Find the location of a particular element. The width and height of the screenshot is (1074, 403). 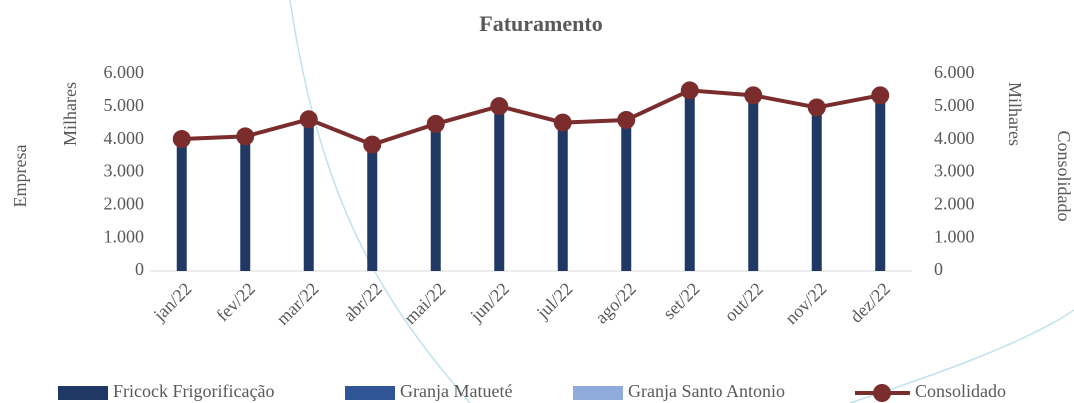

x-tick-label: set/22 is located at coordinates (681, 301).